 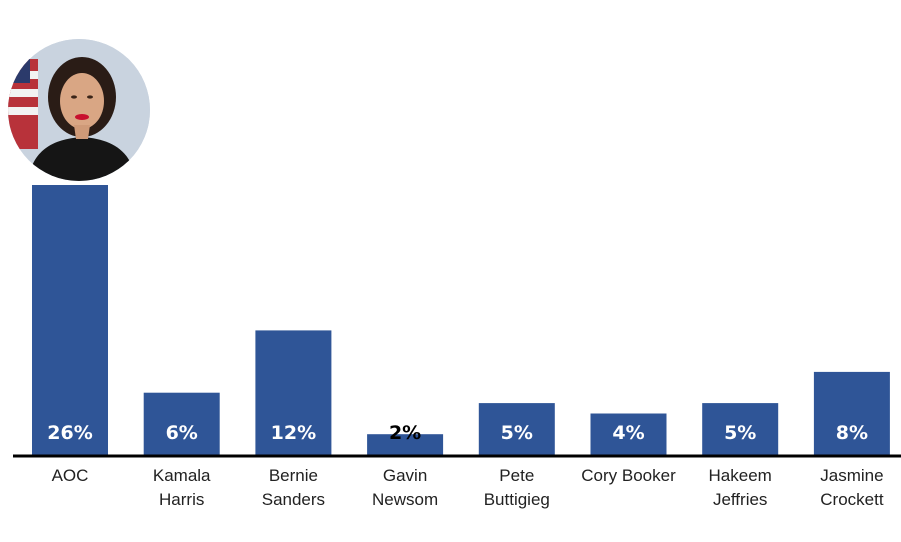 I want to click on bar-value-label: 12%, so click(x=293, y=433).